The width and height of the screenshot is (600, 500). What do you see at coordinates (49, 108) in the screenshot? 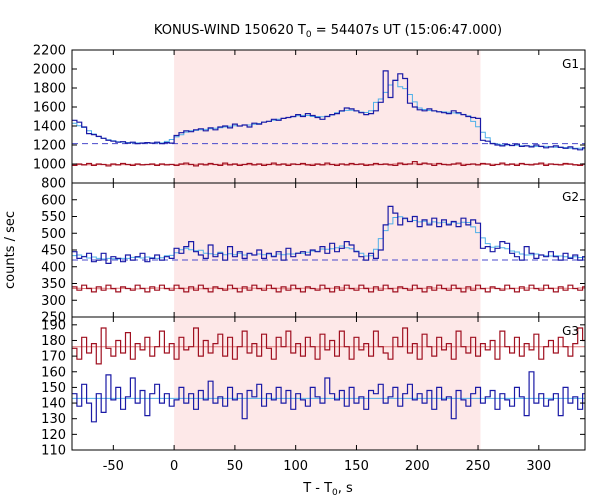
I see `y-tick-label-G1-1600: 1600` at bounding box center [49, 108].